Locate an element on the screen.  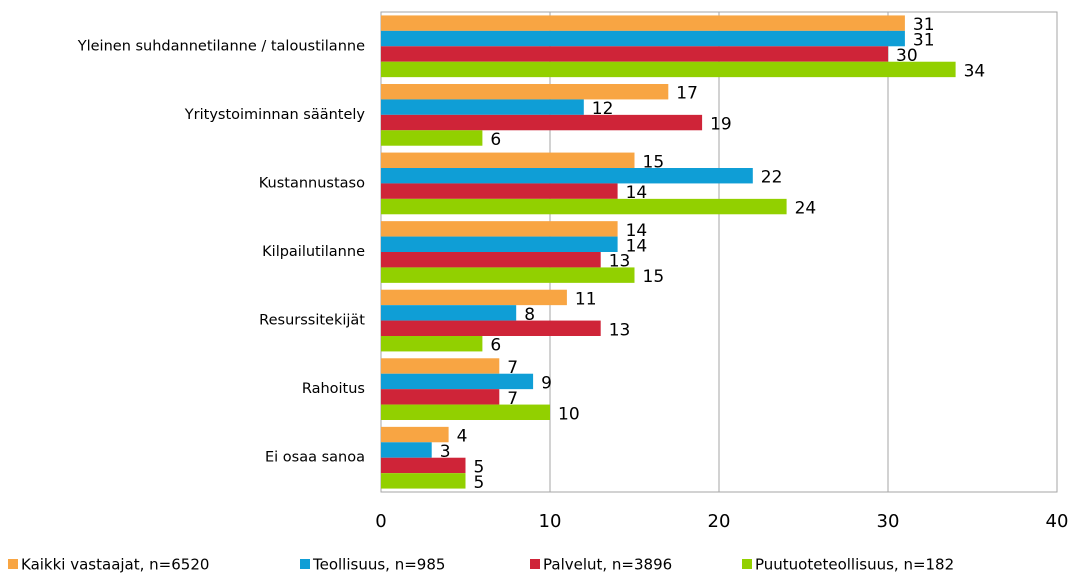
value-label: 30 is located at coordinates (907, 56).